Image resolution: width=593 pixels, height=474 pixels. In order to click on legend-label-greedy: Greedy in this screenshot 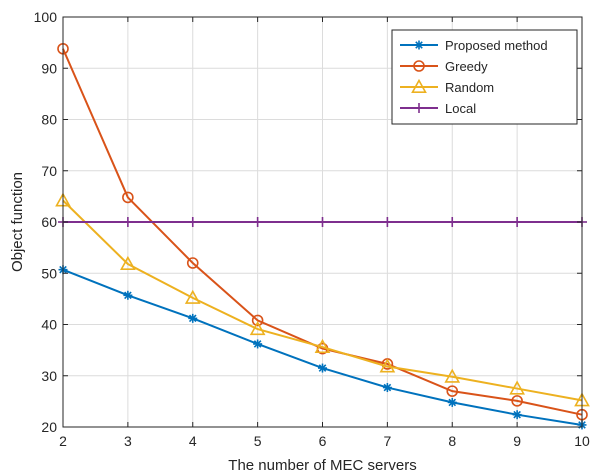, I will do `click(466, 66)`.